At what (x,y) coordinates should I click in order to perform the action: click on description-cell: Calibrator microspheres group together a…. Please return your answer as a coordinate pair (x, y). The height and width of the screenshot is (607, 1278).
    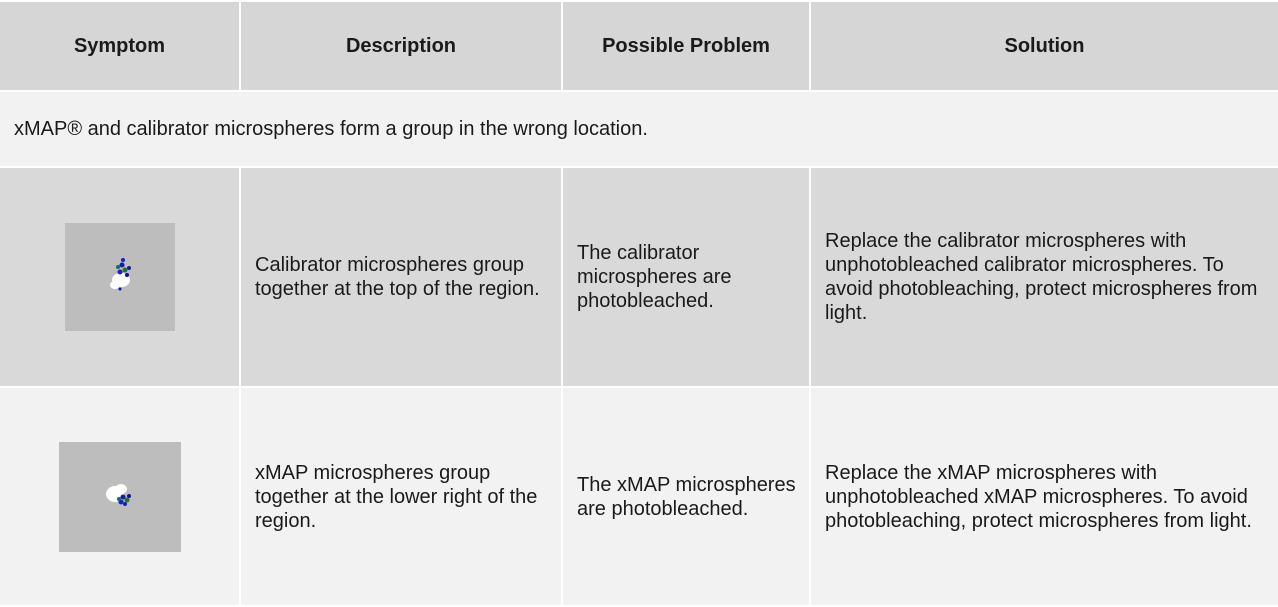
    Looking at the image, I should click on (401, 277).